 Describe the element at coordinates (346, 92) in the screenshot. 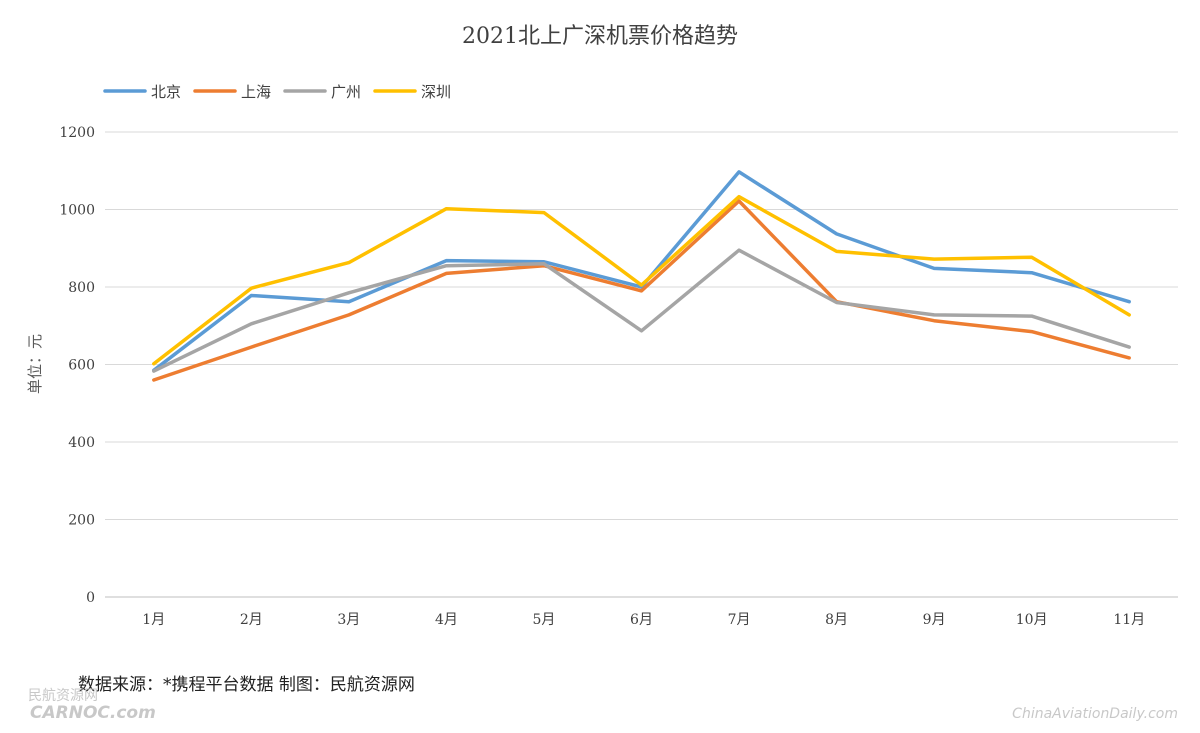

I see `legend-label: 广州` at that location.